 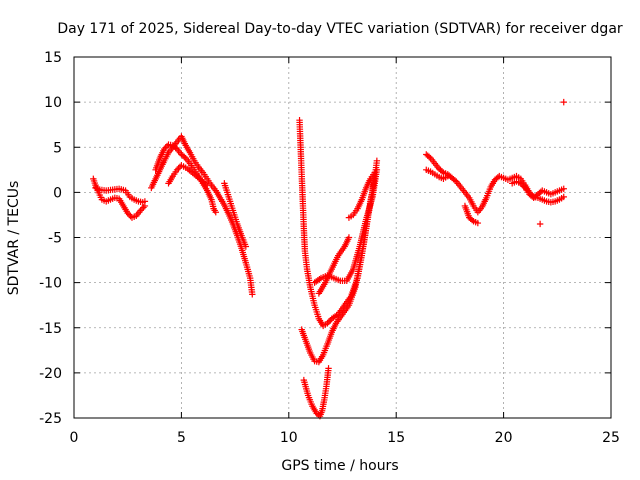 I want to click on y-tick-labels: -25 -20 -15 -10 -5 0 5 10 15, so click(x=50, y=238).